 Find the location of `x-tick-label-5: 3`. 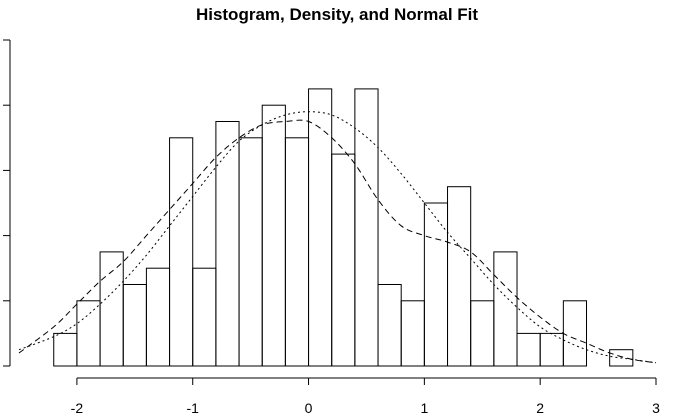

x-tick-label-5: 3 is located at coordinates (656, 408).